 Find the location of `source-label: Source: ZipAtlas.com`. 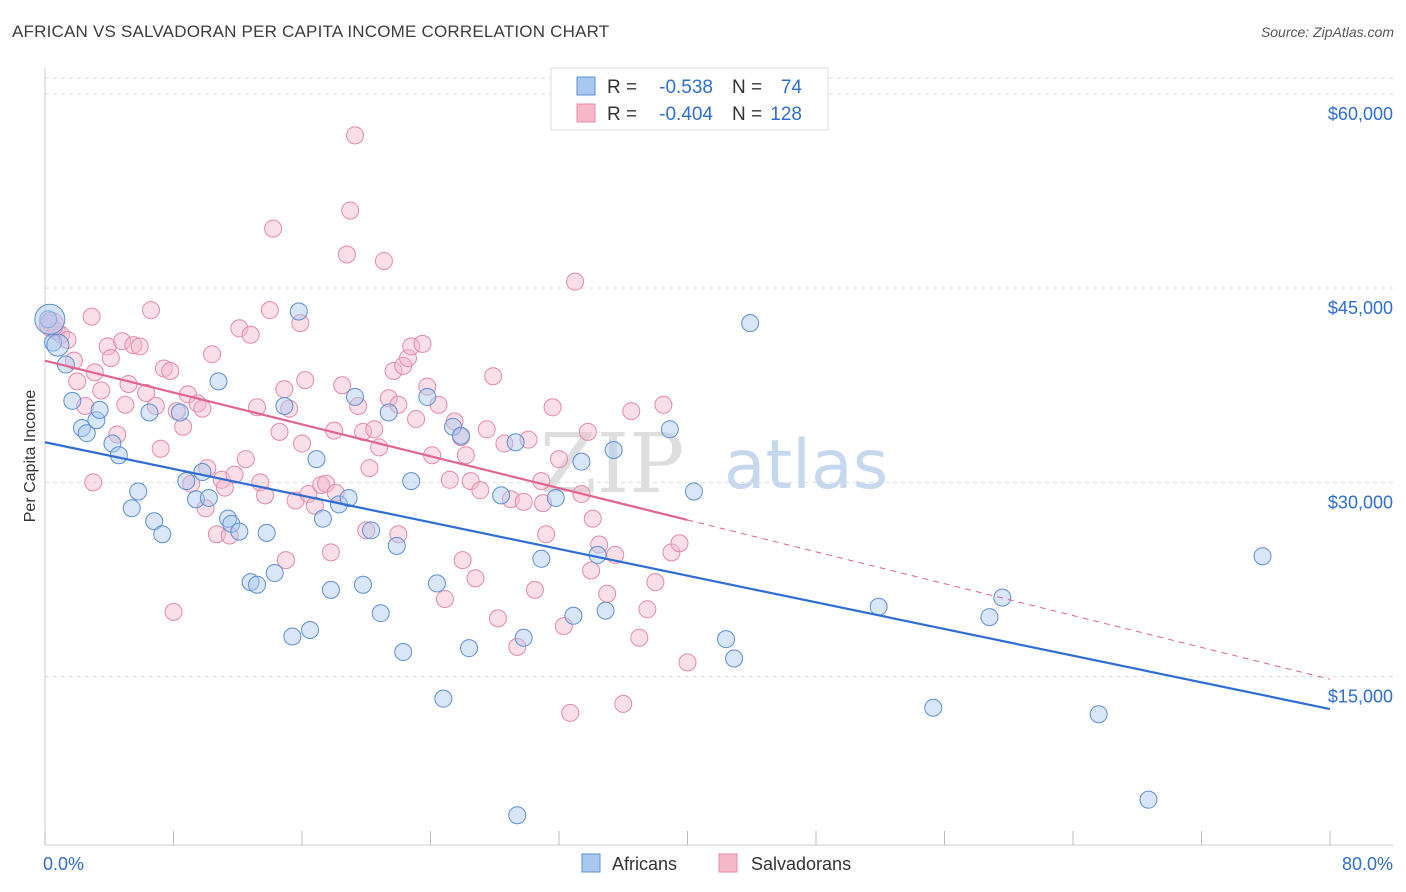

source-label: Source: ZipAtlas.com is located at coordinates (1327, 32).